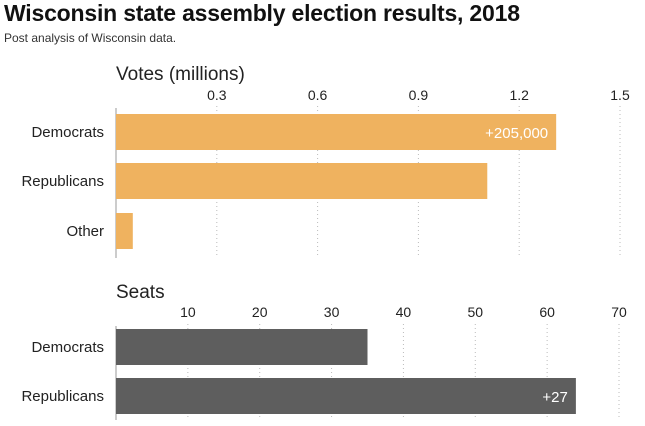 The image size is (645, 426). Describe the element at coordinates (554, 397) in the screenshot. I see `seats-bar-annotation: +27` at that location.